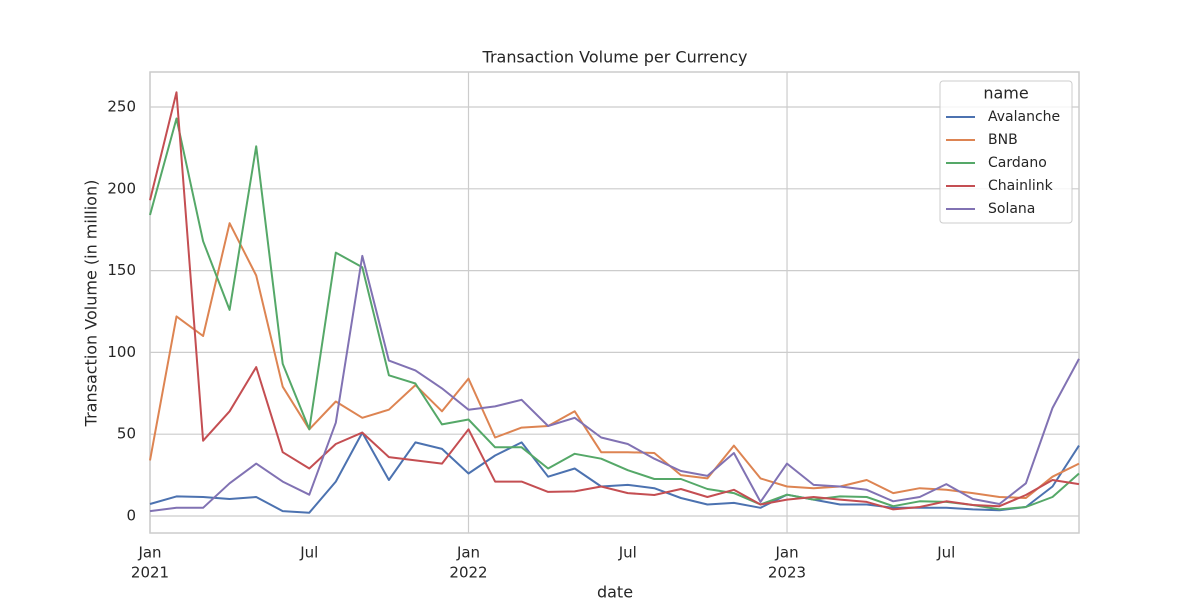 The height and width of the screenshot is (600, 1200). What do you see at coordinates (615, 591) in the screenshot?
I see `x-axis-label: date` at bounding box center [615, 591].